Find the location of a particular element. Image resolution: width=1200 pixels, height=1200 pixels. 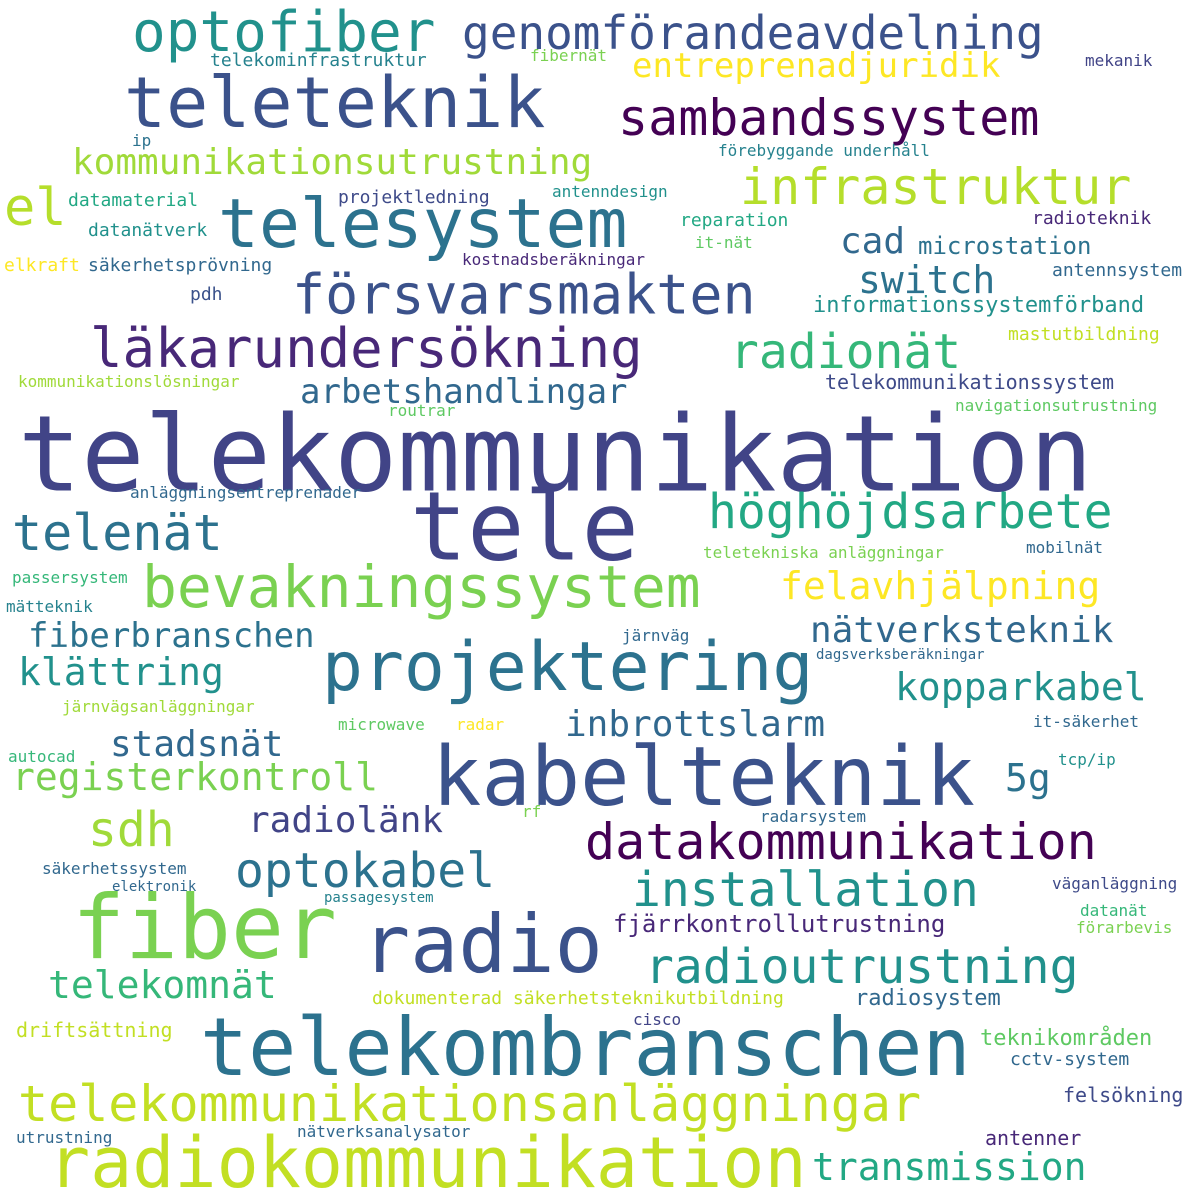

word: elektronik is located at coordinates (154, 887).